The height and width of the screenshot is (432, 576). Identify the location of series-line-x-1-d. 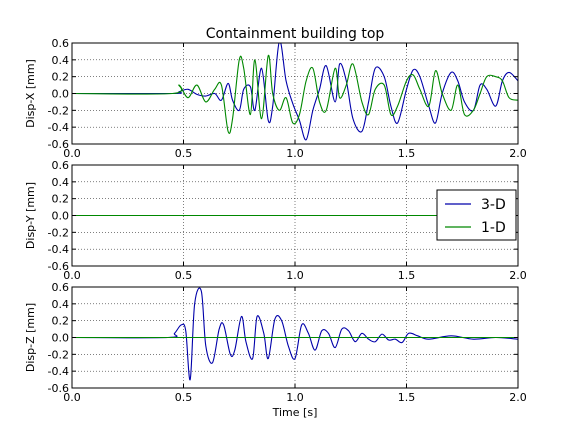
(295, 94).